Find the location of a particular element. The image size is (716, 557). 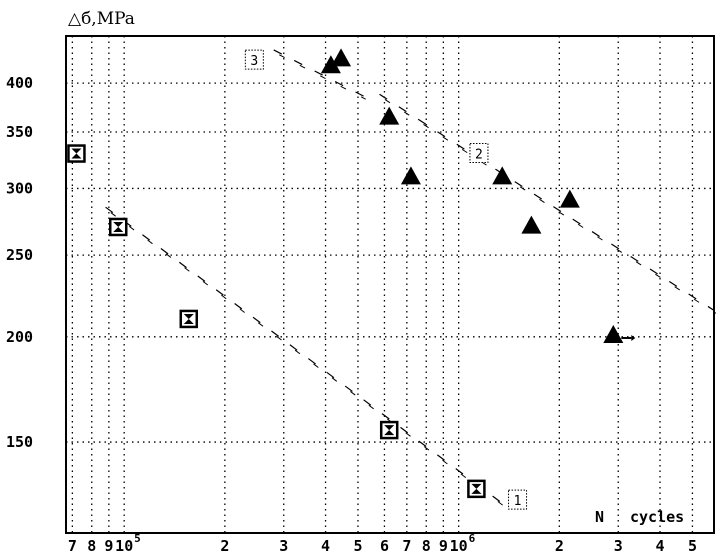

x-tick-label: 6 is located at coordinates (384, 546).